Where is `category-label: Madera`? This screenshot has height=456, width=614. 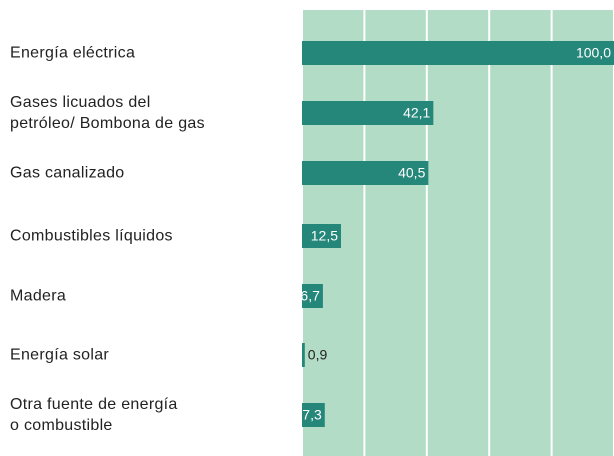
category-label: Madera is located at coordinates (38, 296).